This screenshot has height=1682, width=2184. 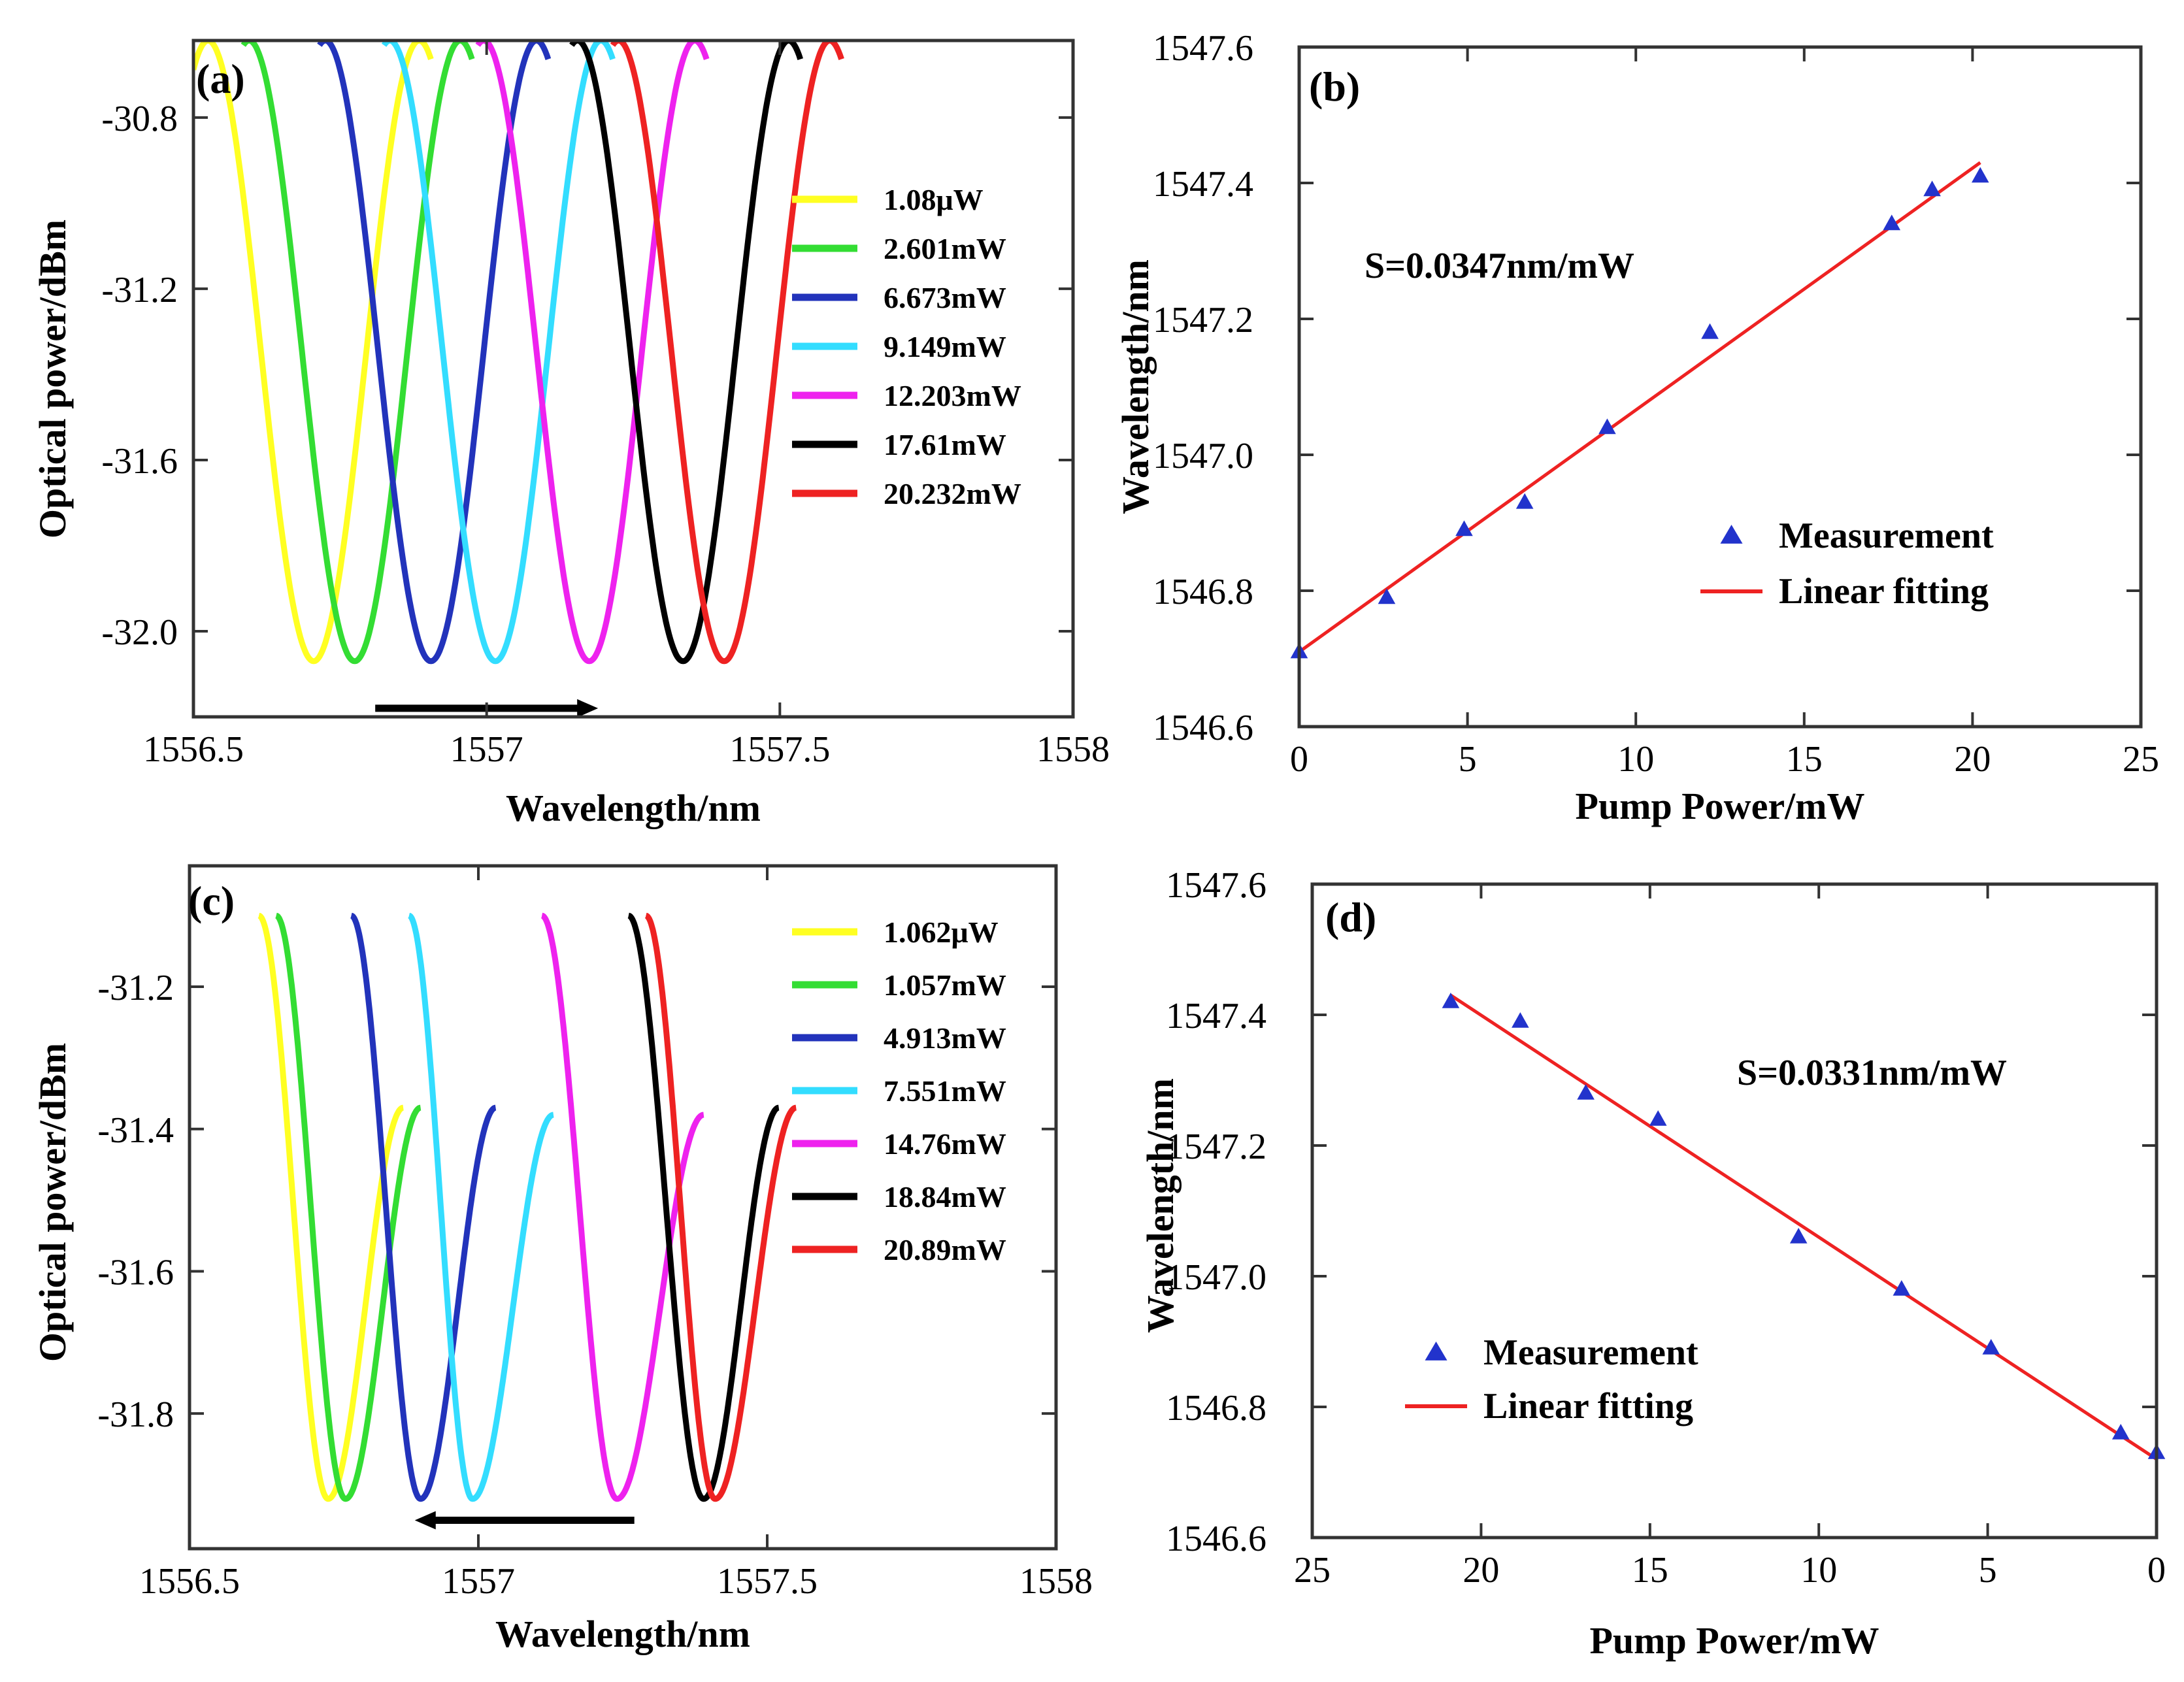 What do you see at coordinates (952, 493) in the screenshot?
I see `legend-label-6: 20.232mW` at bounding box center [952, 493].